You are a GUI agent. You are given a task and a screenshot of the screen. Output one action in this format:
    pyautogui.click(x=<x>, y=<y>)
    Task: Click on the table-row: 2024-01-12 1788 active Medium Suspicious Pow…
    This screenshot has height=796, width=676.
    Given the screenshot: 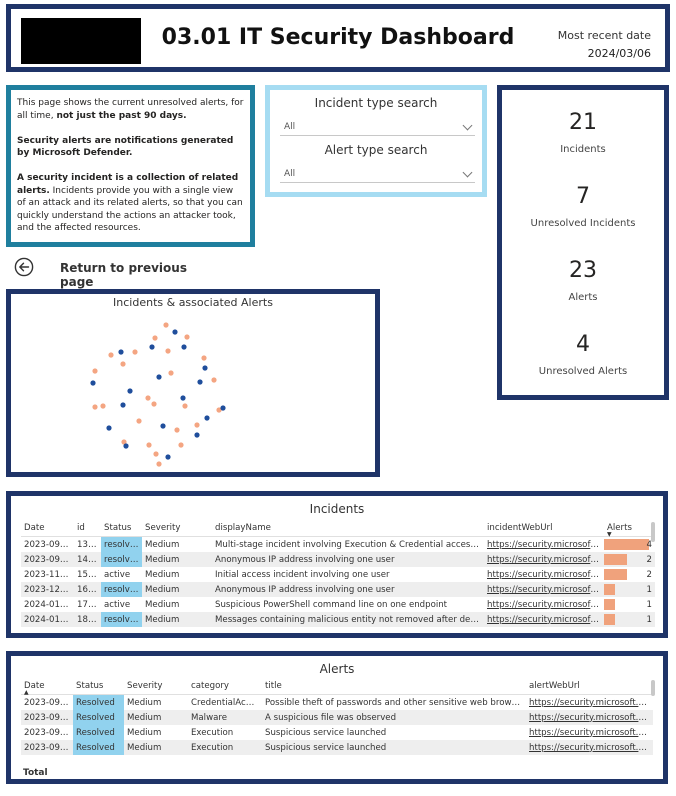 What is the action you would take?
    pyautogui.click(x=338, y=604)
    